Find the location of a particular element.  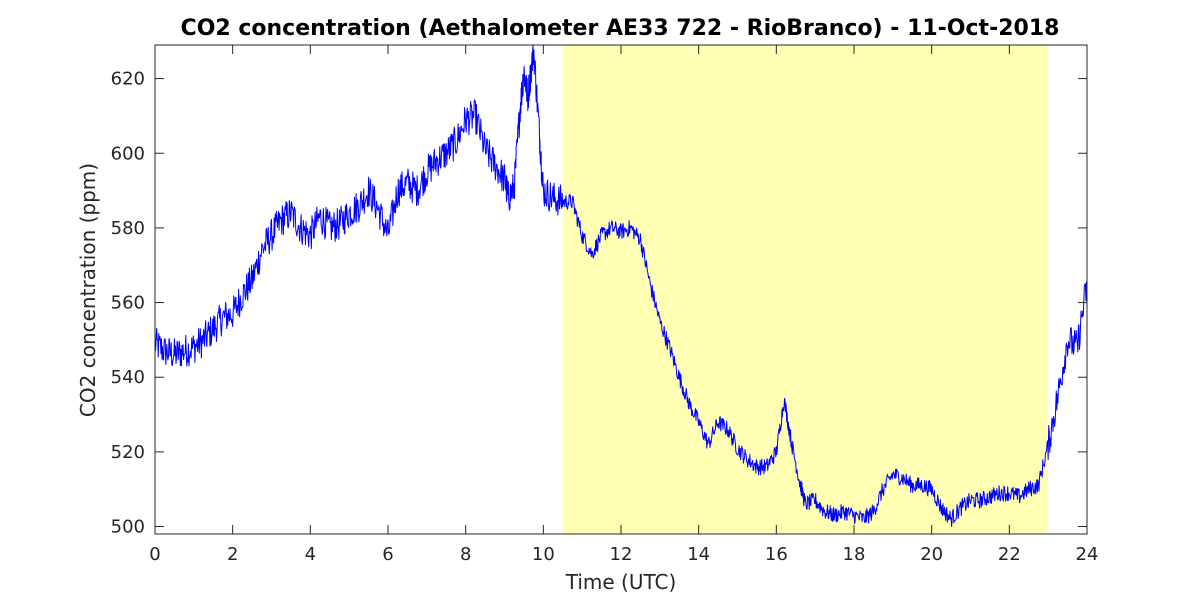

x-tick-label: 10 is located at coordinates (543, 554).